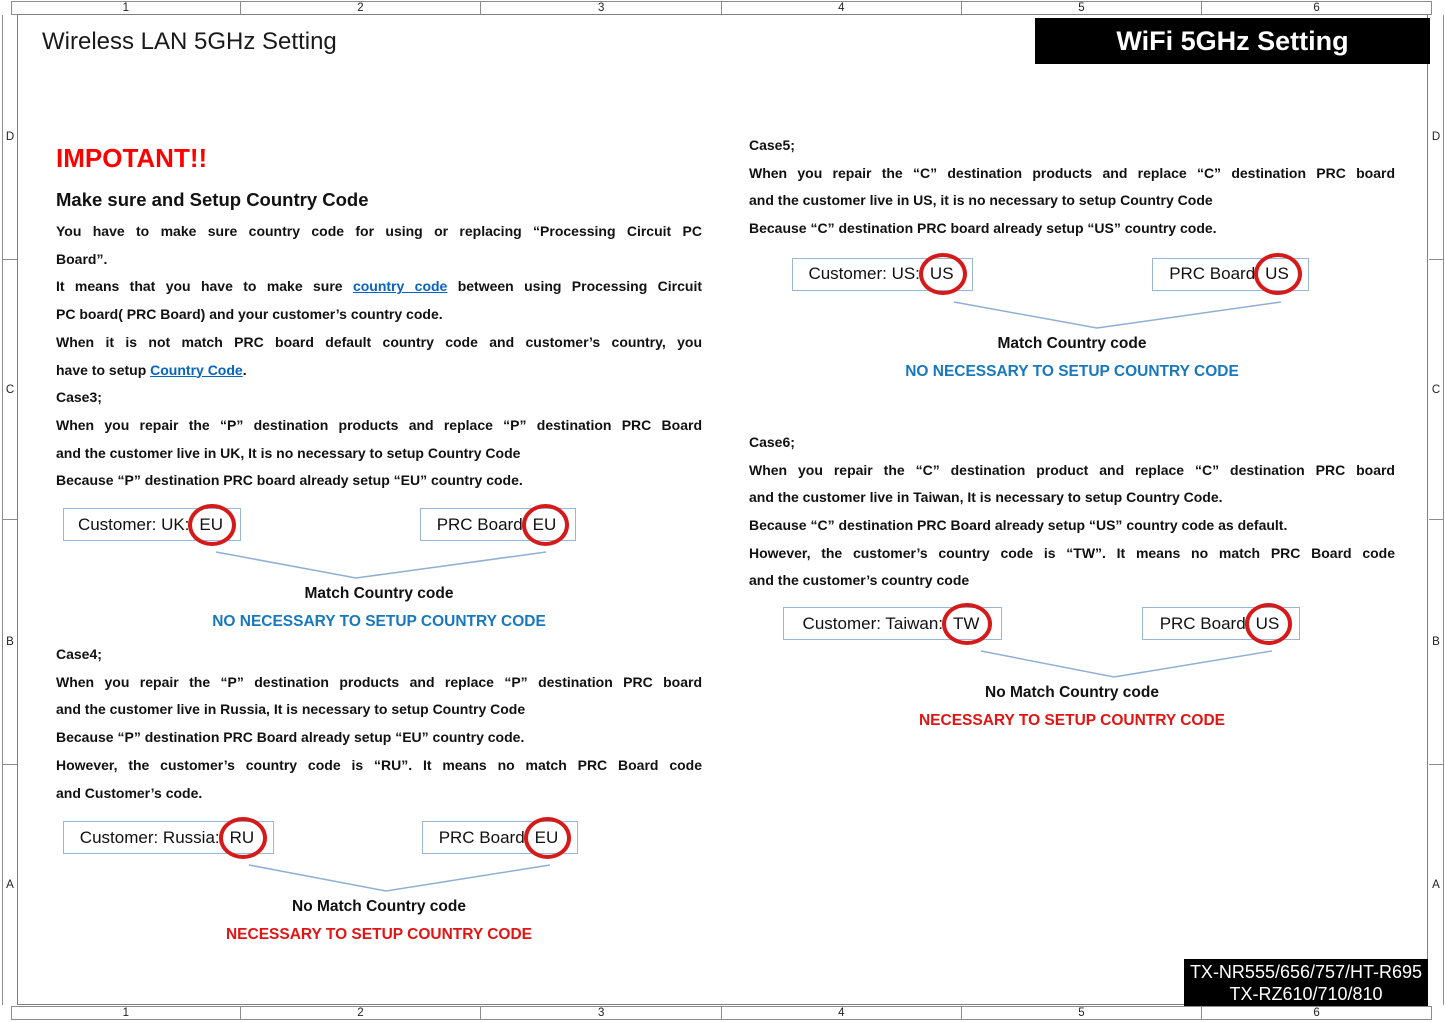 The width and height of the screenshot is (1445, 1022). I want to click on case3-diagram: Customer: UK: EU PRC Board EU, so click(379, 542).